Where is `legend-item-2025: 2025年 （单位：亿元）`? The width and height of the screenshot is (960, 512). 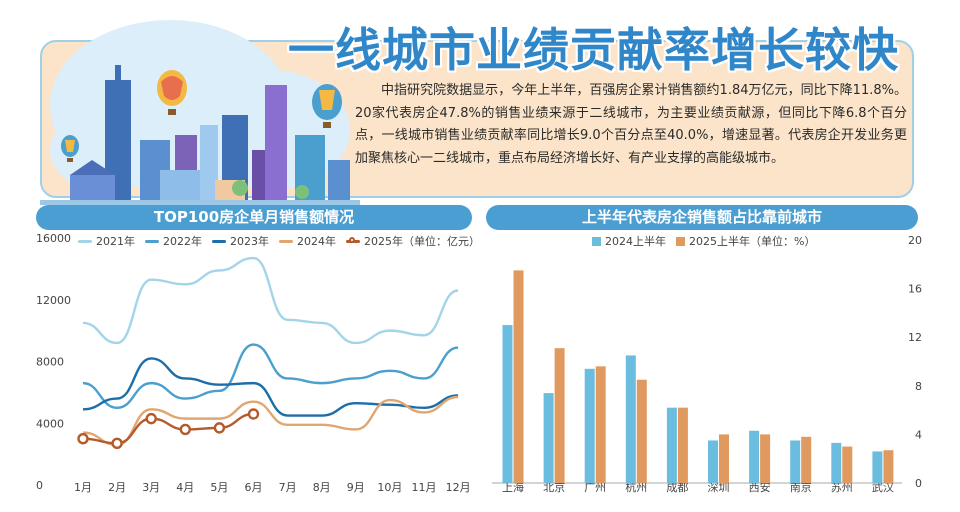
legend-item-2025: 2025年 （单位：亿元） is located at coordinates (413, 241).